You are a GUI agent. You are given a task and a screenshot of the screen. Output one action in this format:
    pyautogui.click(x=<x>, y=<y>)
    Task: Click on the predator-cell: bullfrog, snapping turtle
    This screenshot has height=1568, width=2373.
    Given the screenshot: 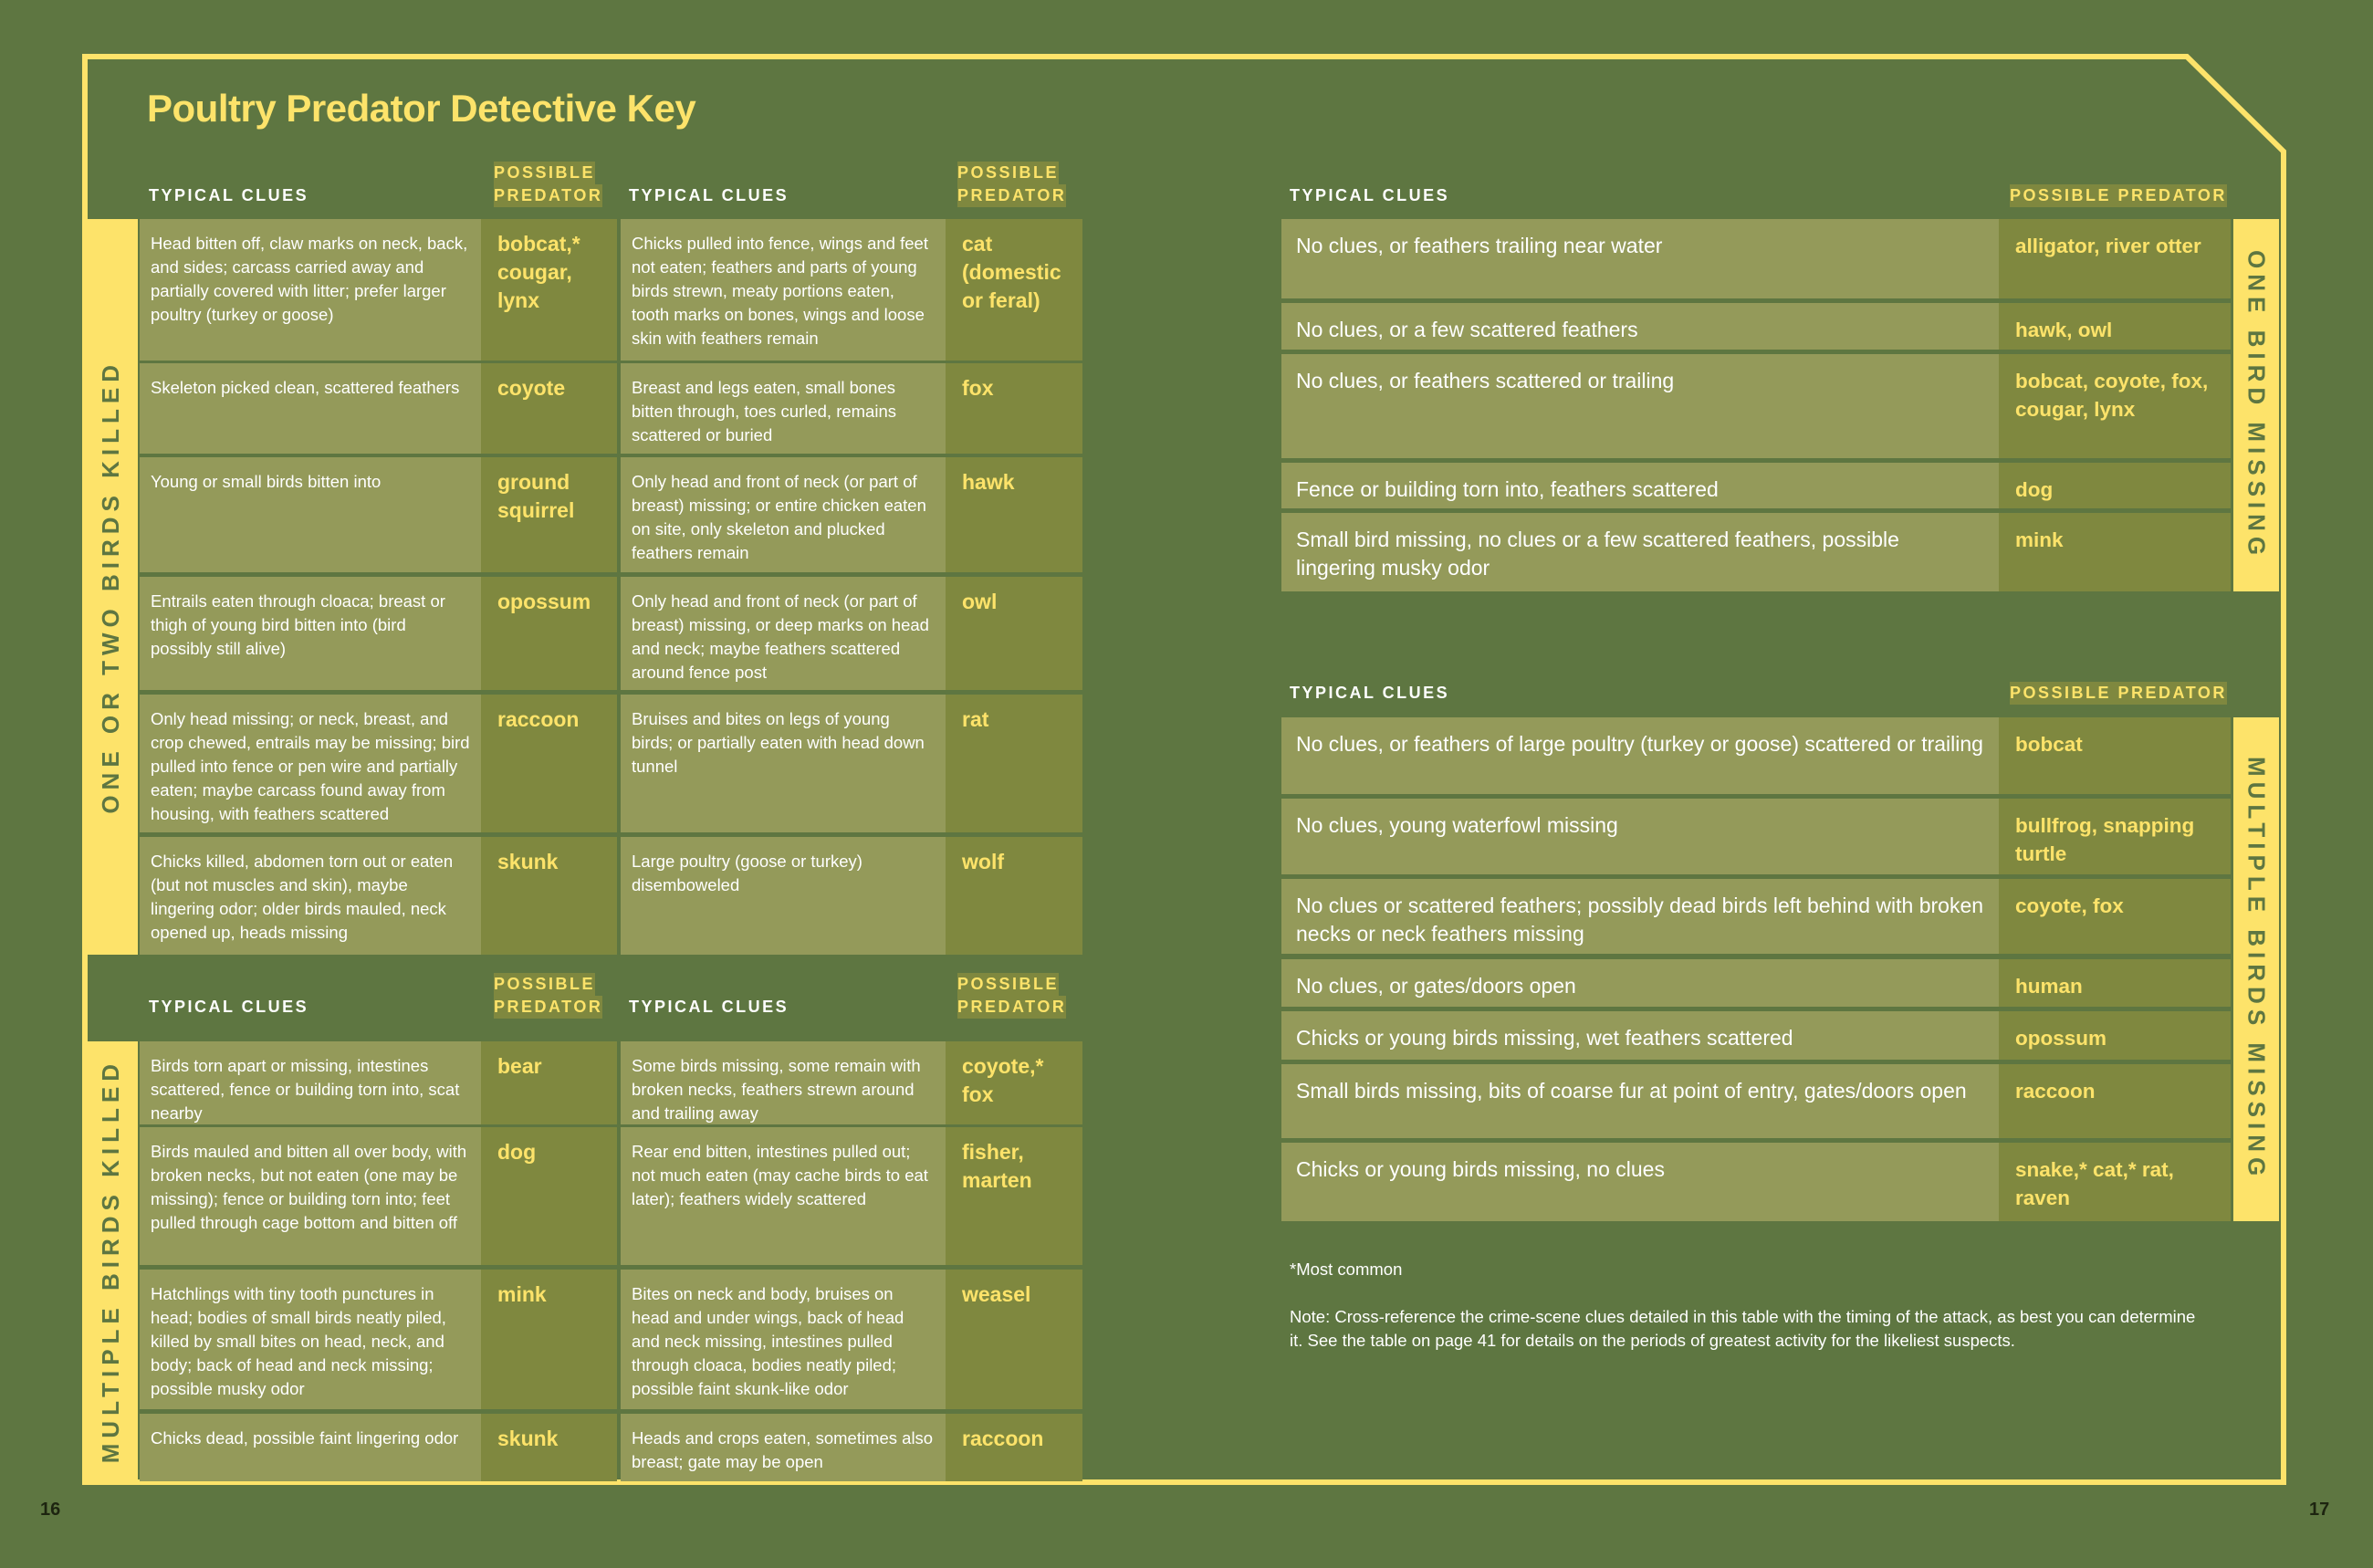 What is the action you would take?
    pyautogui.click(x=2115, y=836)
    